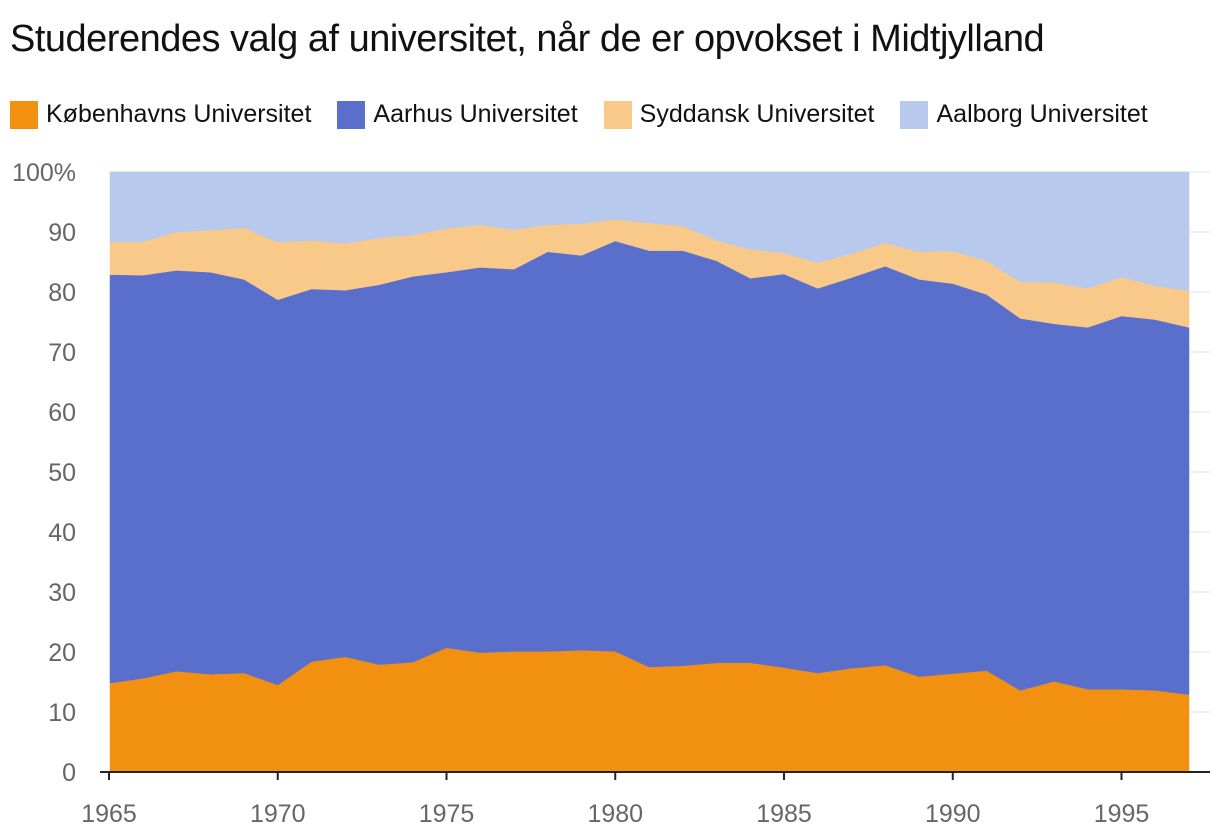  Describe the element at coordinates (62, 233) in the screenshot. I see `y-tick-label-90: 90` at that location.